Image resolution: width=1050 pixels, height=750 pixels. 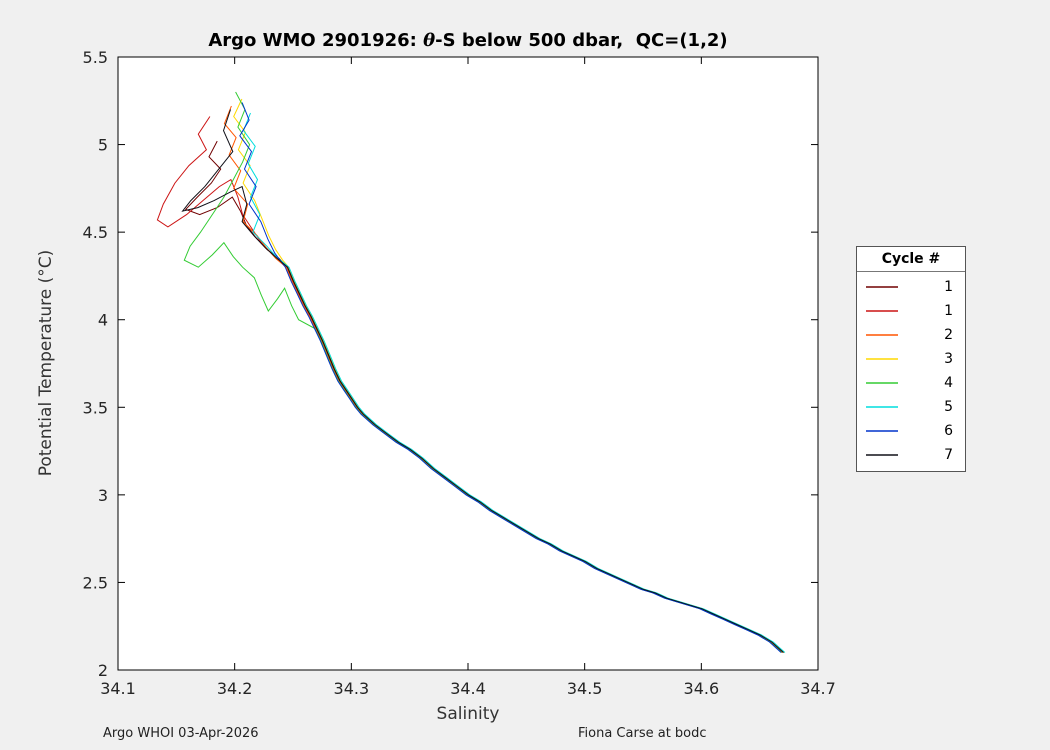 I want to click on legend: Cycle # 1 1 2 3 4 5 6 7, so click(x=911, y=359).